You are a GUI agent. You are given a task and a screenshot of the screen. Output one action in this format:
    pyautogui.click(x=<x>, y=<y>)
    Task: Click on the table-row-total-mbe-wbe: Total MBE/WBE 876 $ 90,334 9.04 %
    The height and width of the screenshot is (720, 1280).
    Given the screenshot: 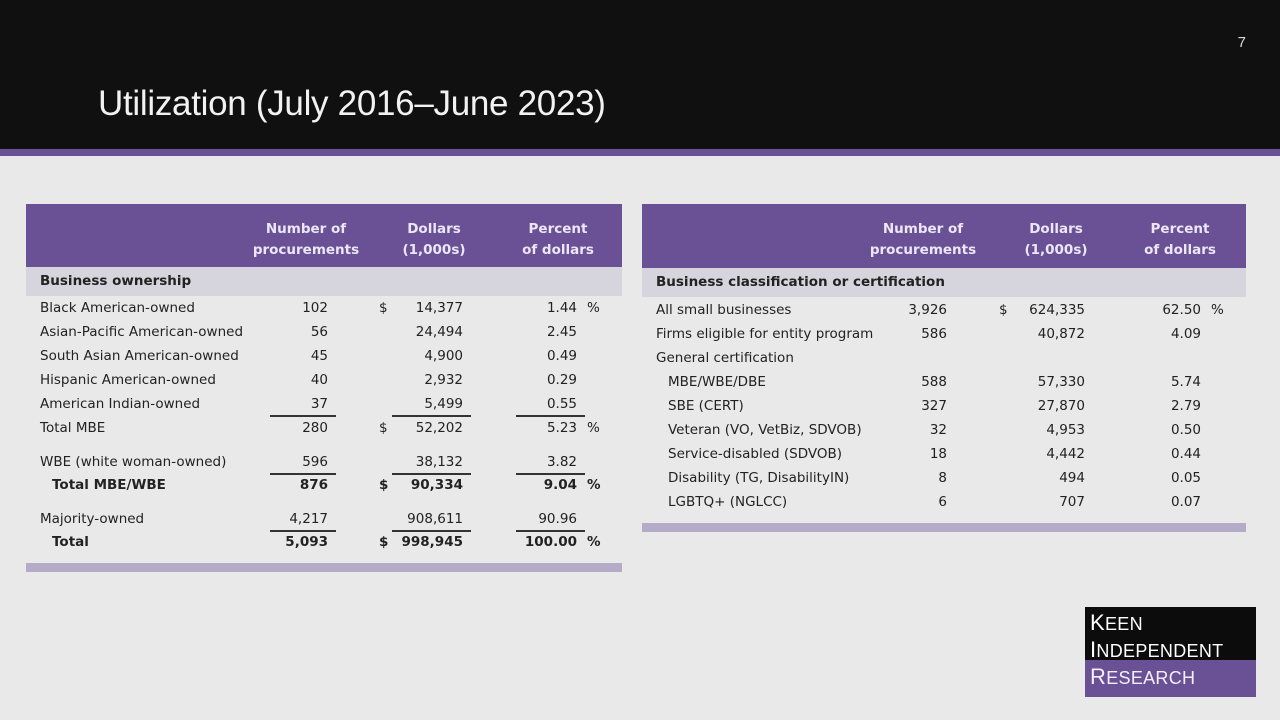 What is the action you would take?
    pyautogui.click(x=326, y=485)
    